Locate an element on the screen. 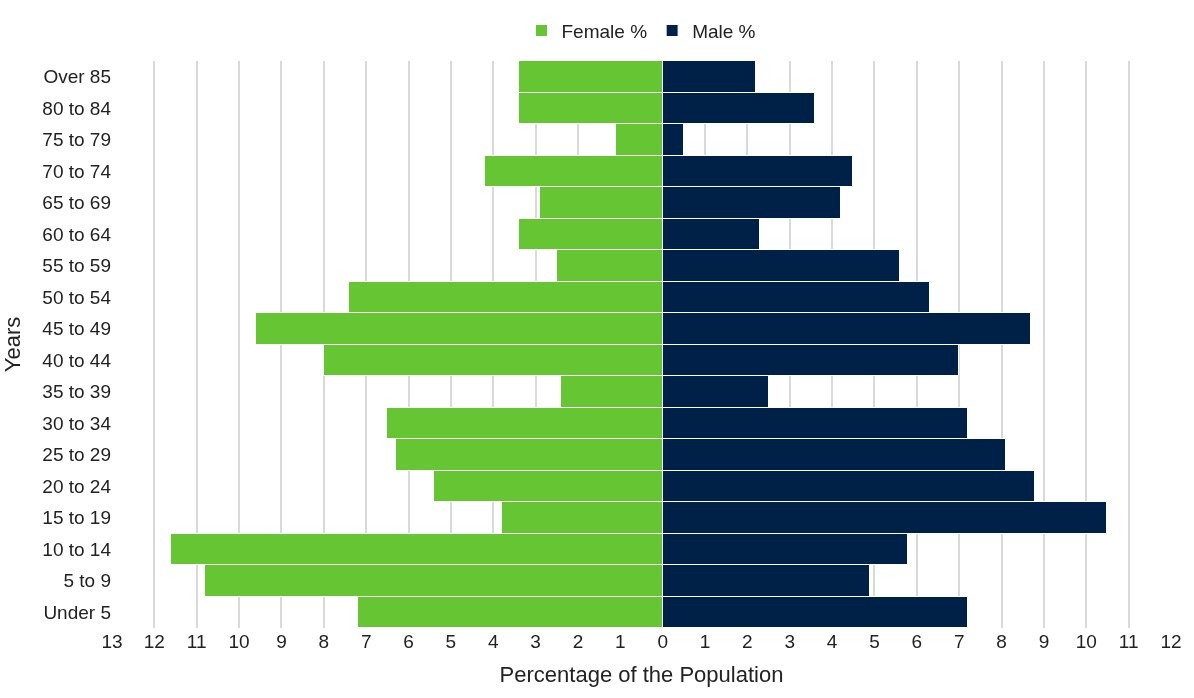 The width and height of the screenshot is (1194, 698). y-tick-label: 45 to 49 is located at coordinates (76, 329).